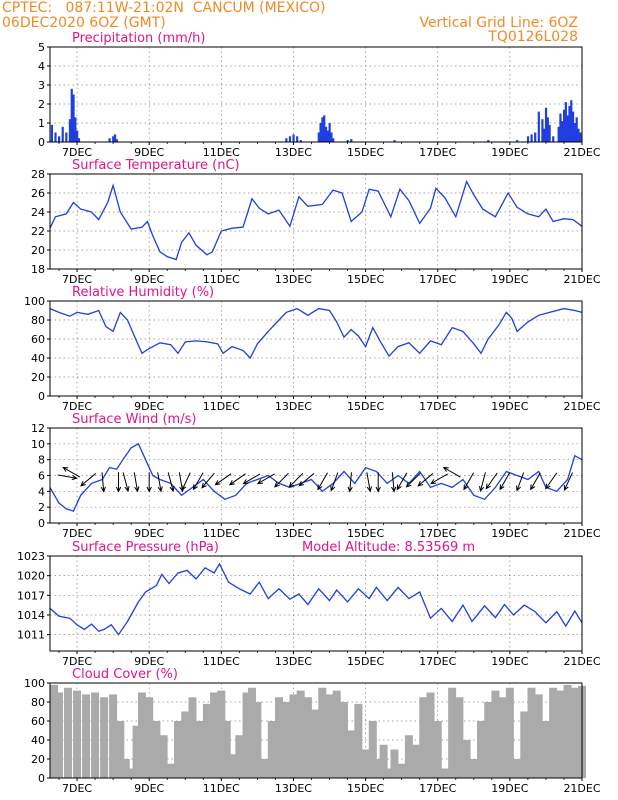  I want to click on humidity-line, so click(316, 333).